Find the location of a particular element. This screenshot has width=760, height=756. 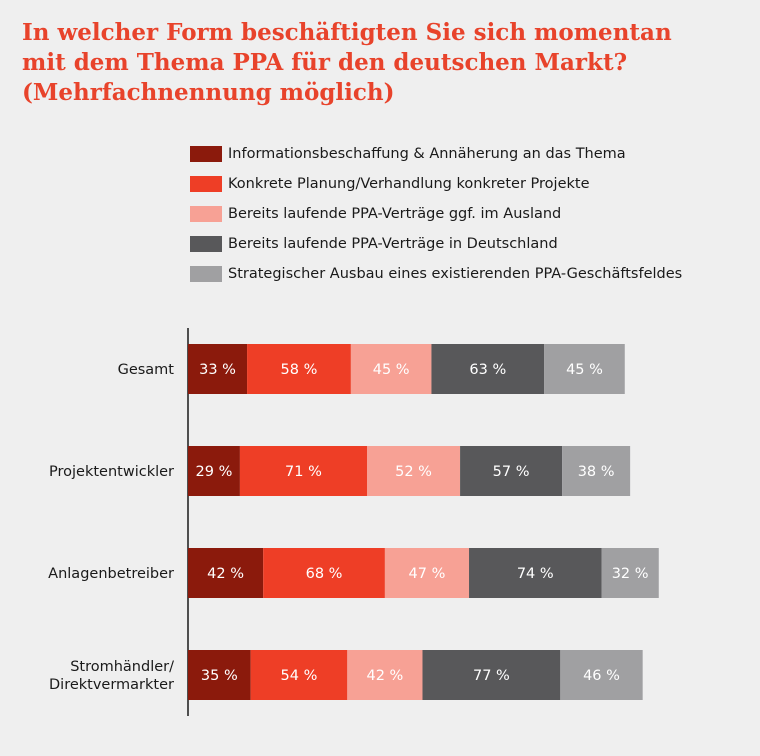

data-label: 54 % is located at coordinates (299, 676).